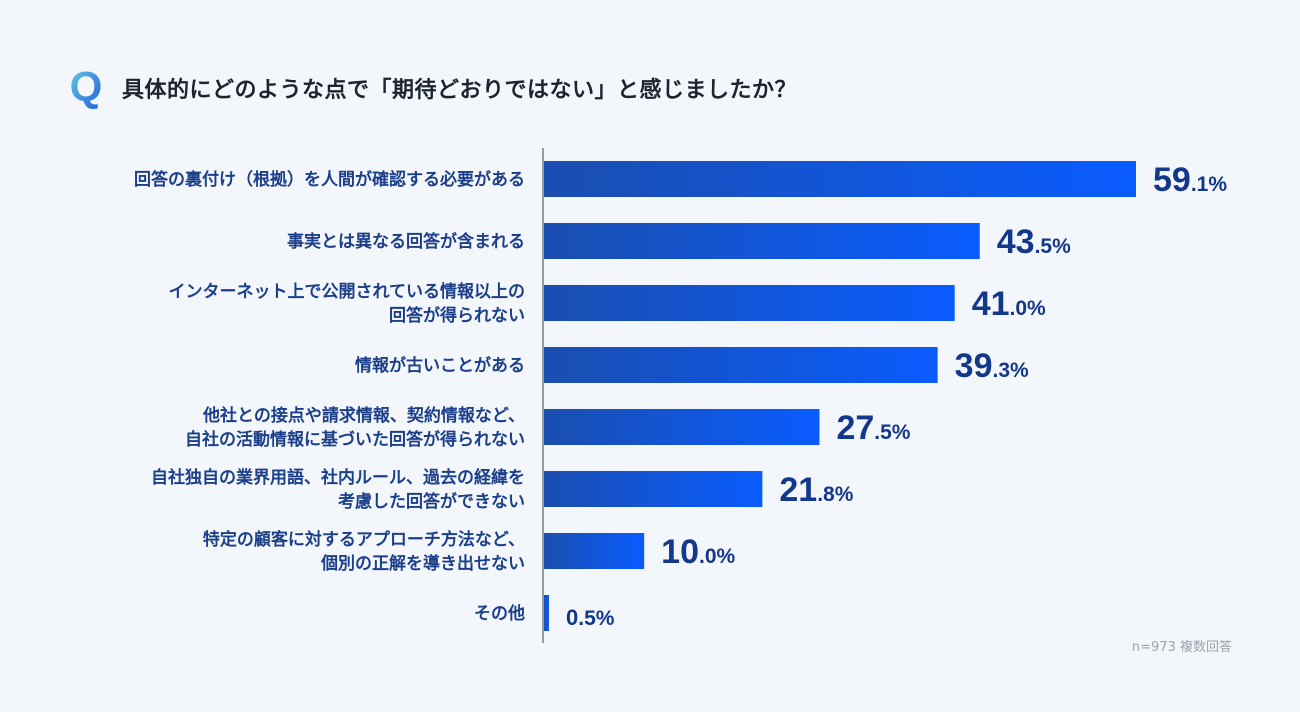 The width and height of the screenshot is (1300, 712). I want to click on question-icon-letter: Q, so click(86, 88).